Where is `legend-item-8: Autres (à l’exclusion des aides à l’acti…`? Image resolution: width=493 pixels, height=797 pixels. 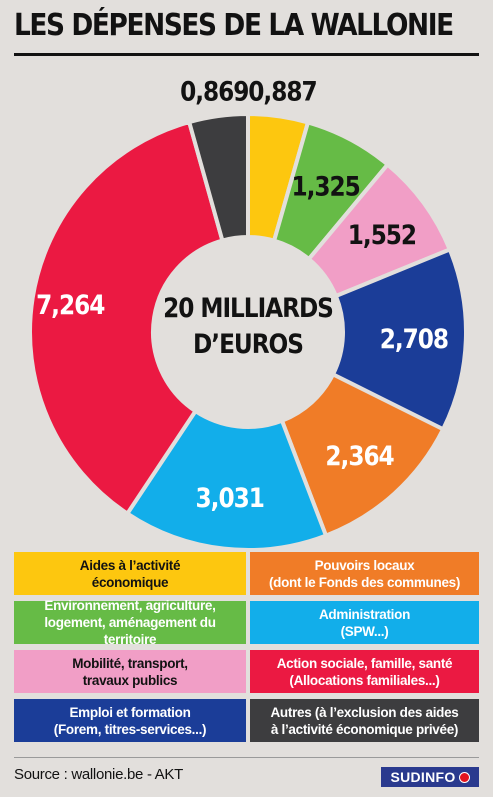 legend-item-8: Autres (à l’exclusion des aides à l’acti… is located at coordinates (364, 720).